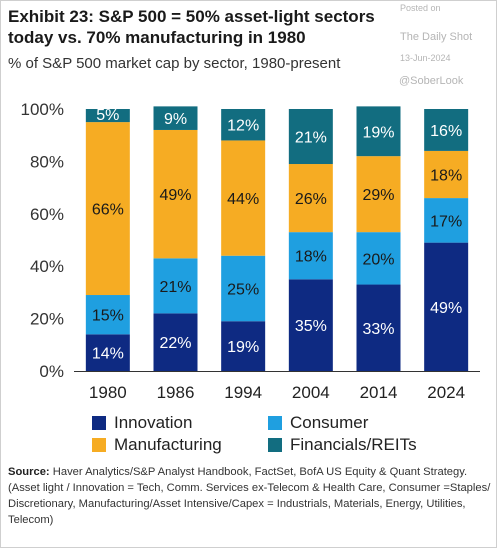  I want to click on bar-innovation-2024, so click(446, 306).